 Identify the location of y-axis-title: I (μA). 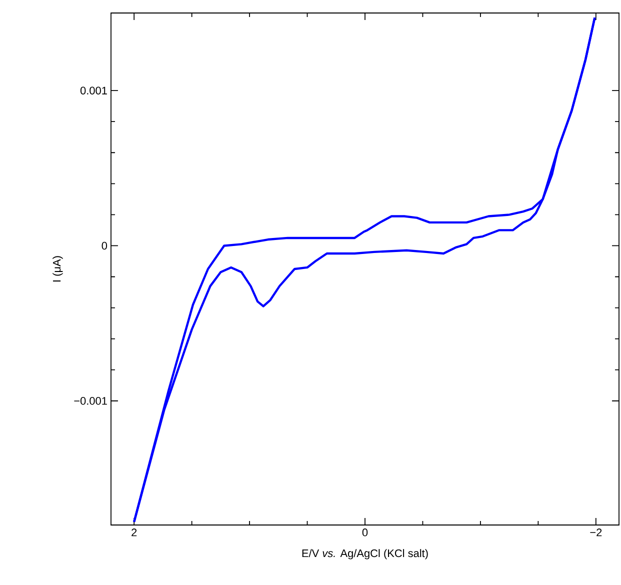
(57, 269).